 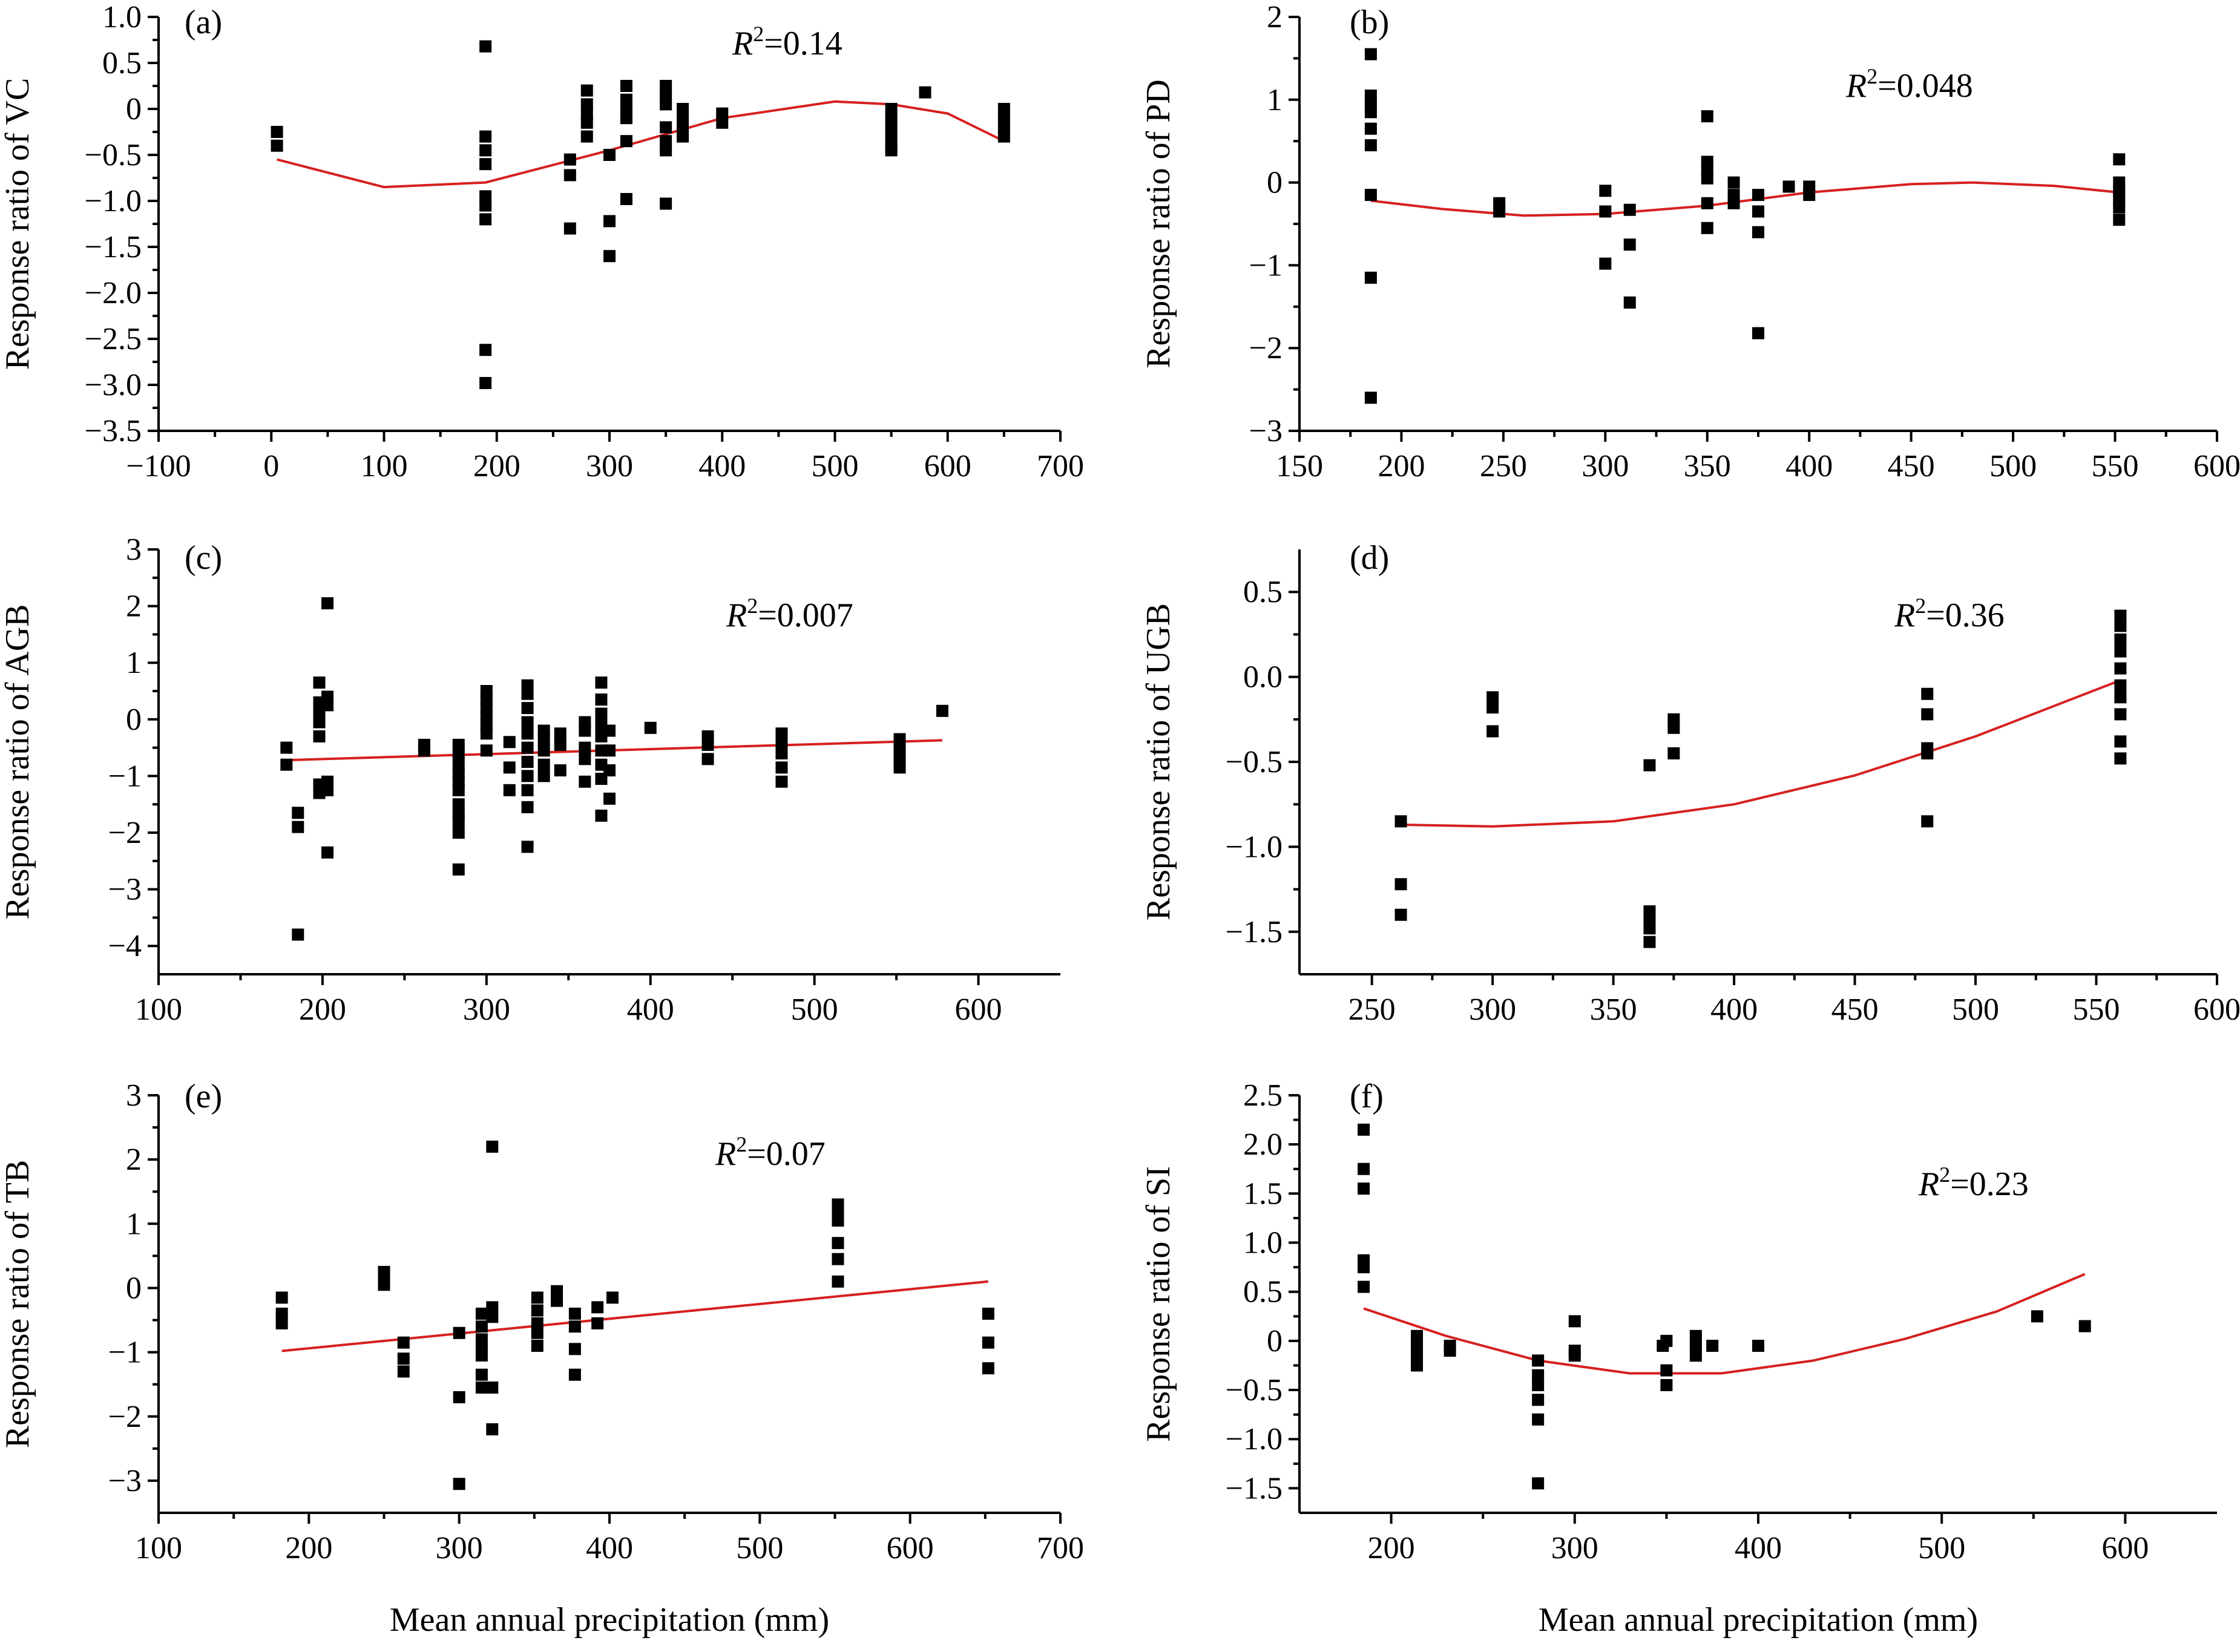 I want to click on r2-symbol: R, so click(x=1928, y=1184).